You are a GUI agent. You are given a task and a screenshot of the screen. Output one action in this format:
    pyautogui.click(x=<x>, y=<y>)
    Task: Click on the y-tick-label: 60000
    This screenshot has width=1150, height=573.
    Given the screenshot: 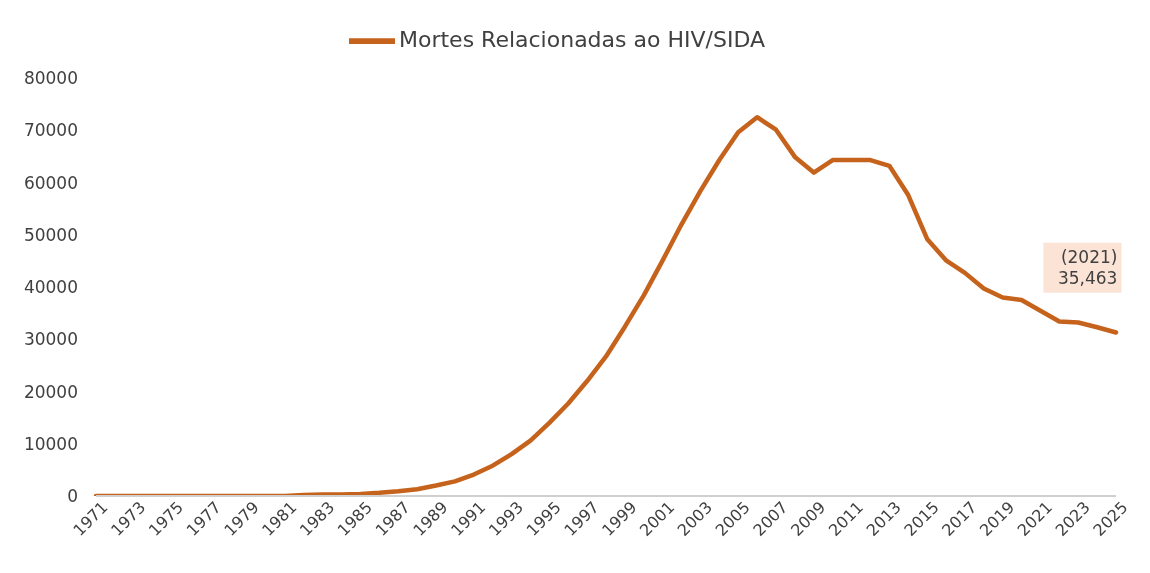 What is the action you would take?
    pyautogui.click(x=50, y=182)
    